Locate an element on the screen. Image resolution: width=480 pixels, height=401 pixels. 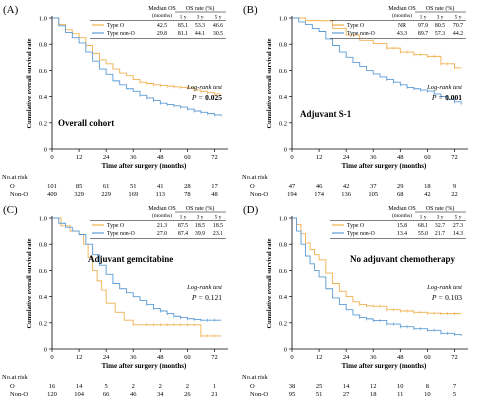
risk-count: 8 is located at coordinates (427, 386).